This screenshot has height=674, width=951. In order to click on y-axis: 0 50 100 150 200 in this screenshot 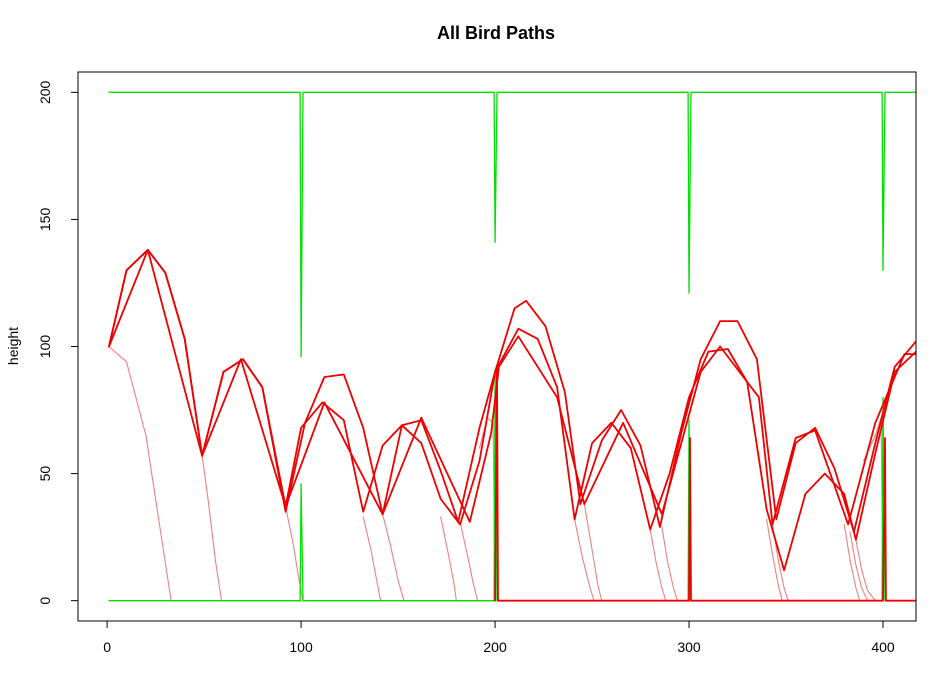, I will do `click(57, 342)`.